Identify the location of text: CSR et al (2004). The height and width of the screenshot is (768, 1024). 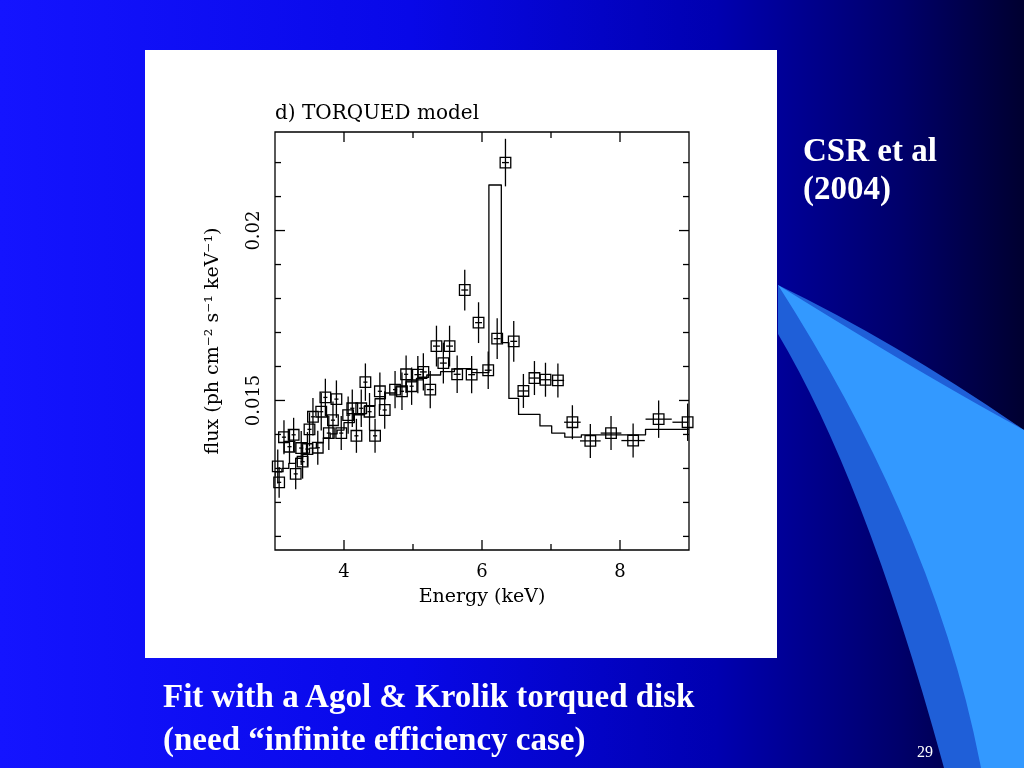
(870, 169).